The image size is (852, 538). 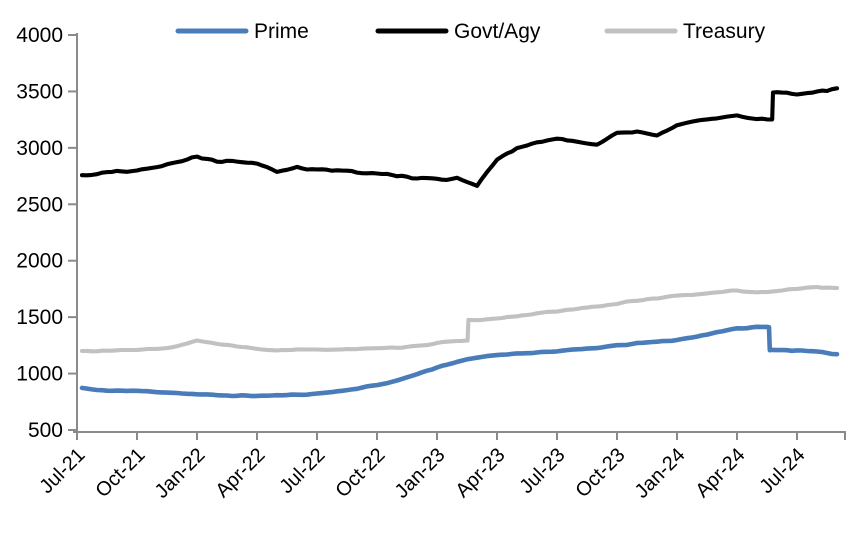 What do you see at coordinates (62, 471) in the screenshot?
I see `x-tick-label: Jul-21` at bounding box center [62, 471].